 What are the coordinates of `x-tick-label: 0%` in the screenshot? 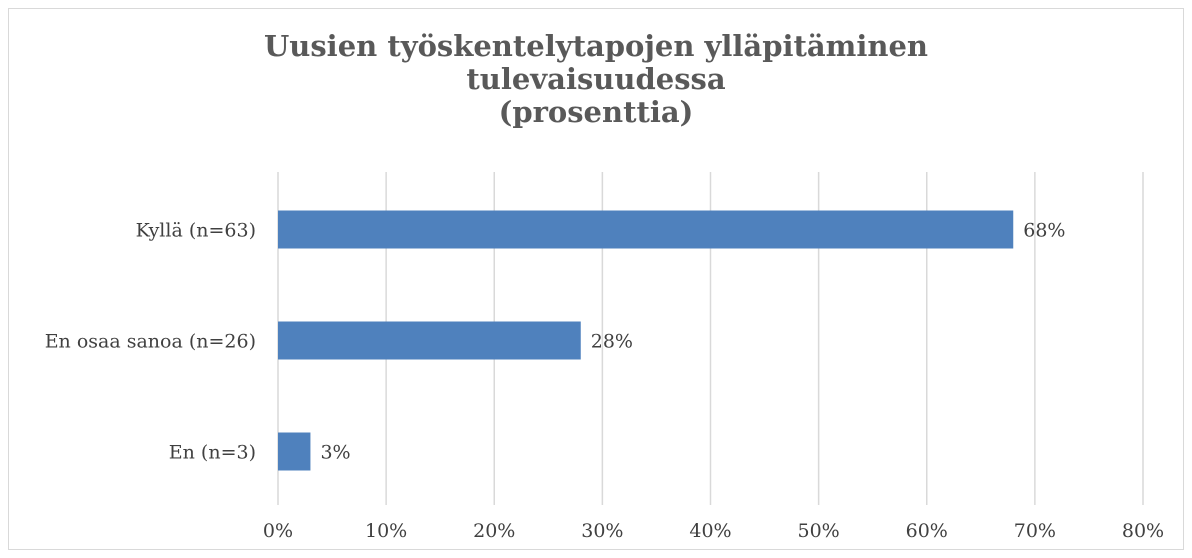 It's located at (278, 531).